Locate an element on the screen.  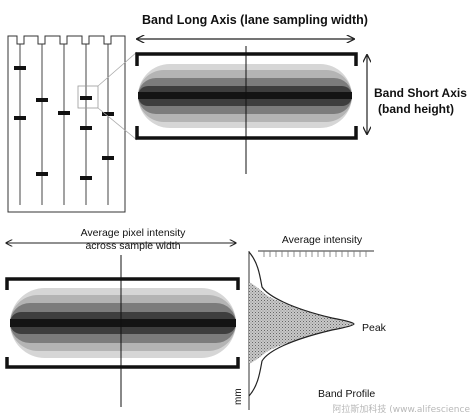
zoom-line-bottom is located at coordinates (117, 124).